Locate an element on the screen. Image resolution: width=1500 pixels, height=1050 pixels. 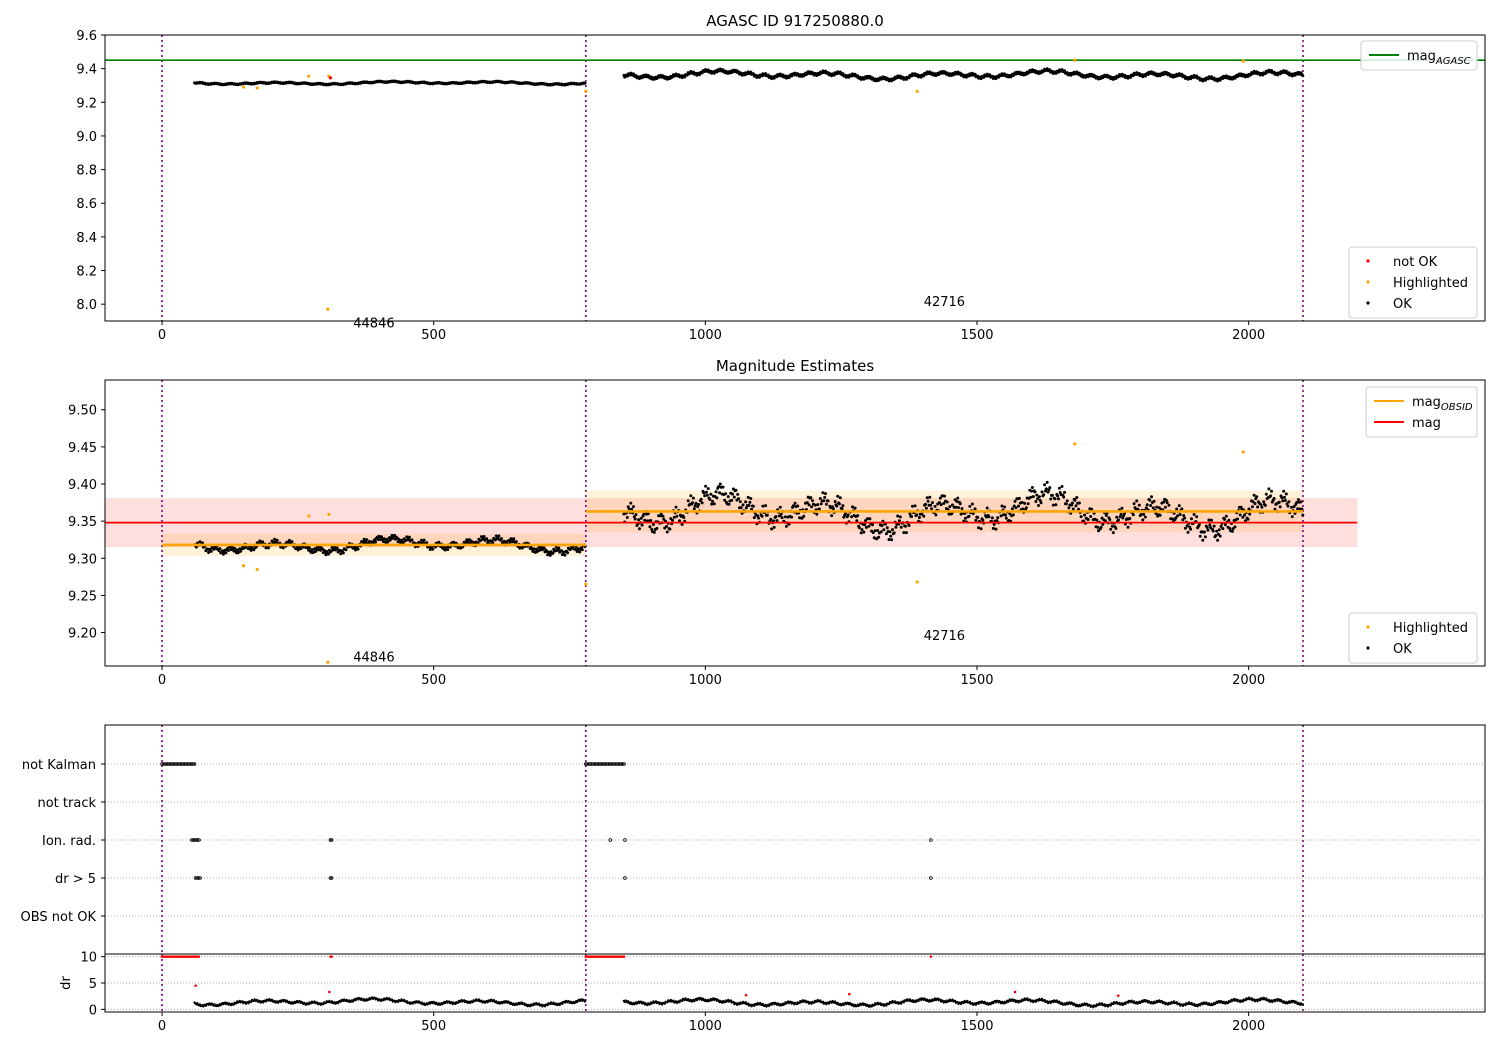
flag-marker is located at coordinates (200, 878).